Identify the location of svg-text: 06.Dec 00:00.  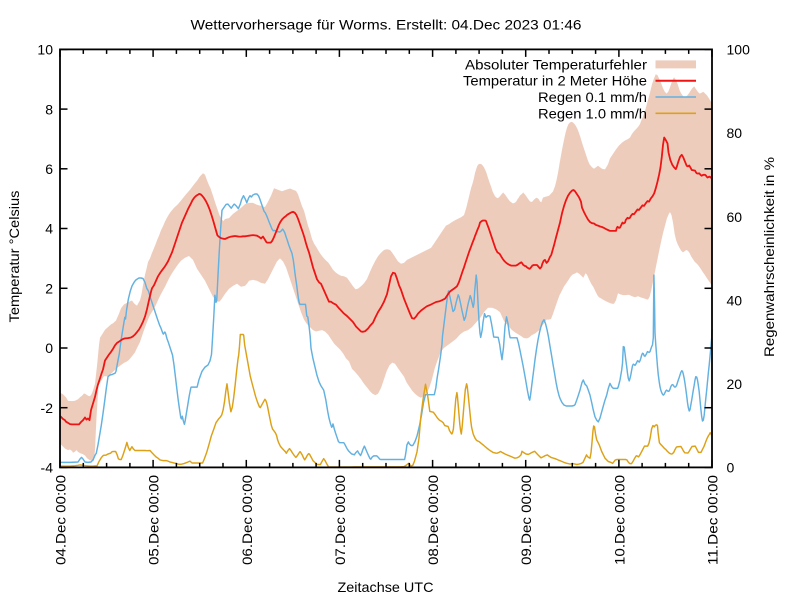
(247, 520).